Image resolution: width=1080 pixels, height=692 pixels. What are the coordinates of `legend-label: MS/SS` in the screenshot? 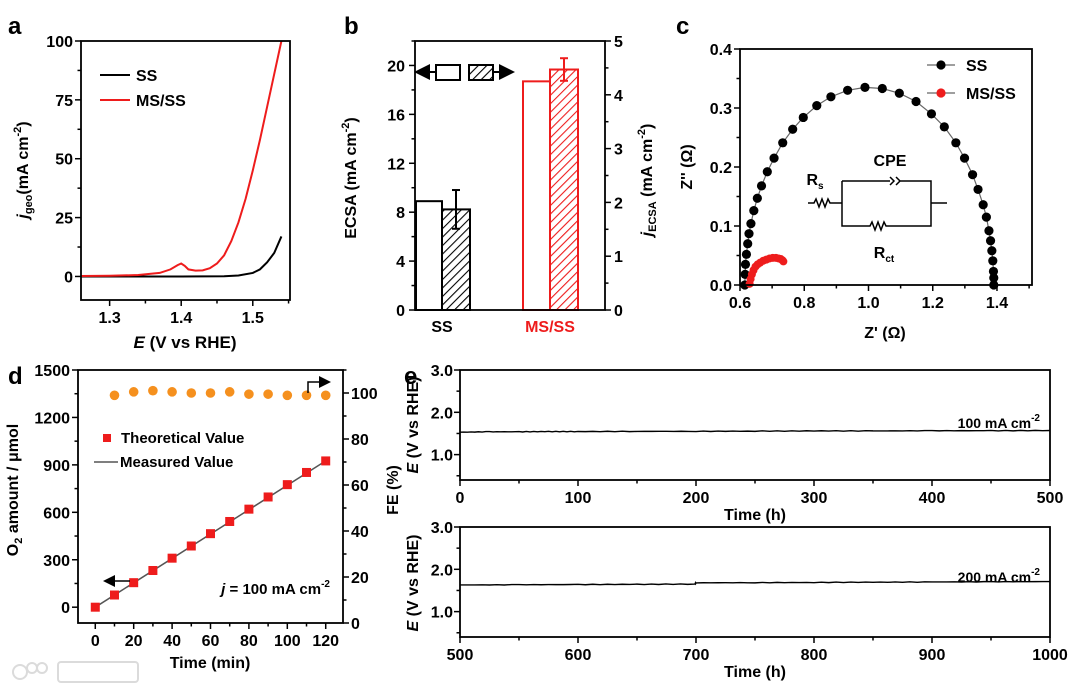 It's located at (991, 94).